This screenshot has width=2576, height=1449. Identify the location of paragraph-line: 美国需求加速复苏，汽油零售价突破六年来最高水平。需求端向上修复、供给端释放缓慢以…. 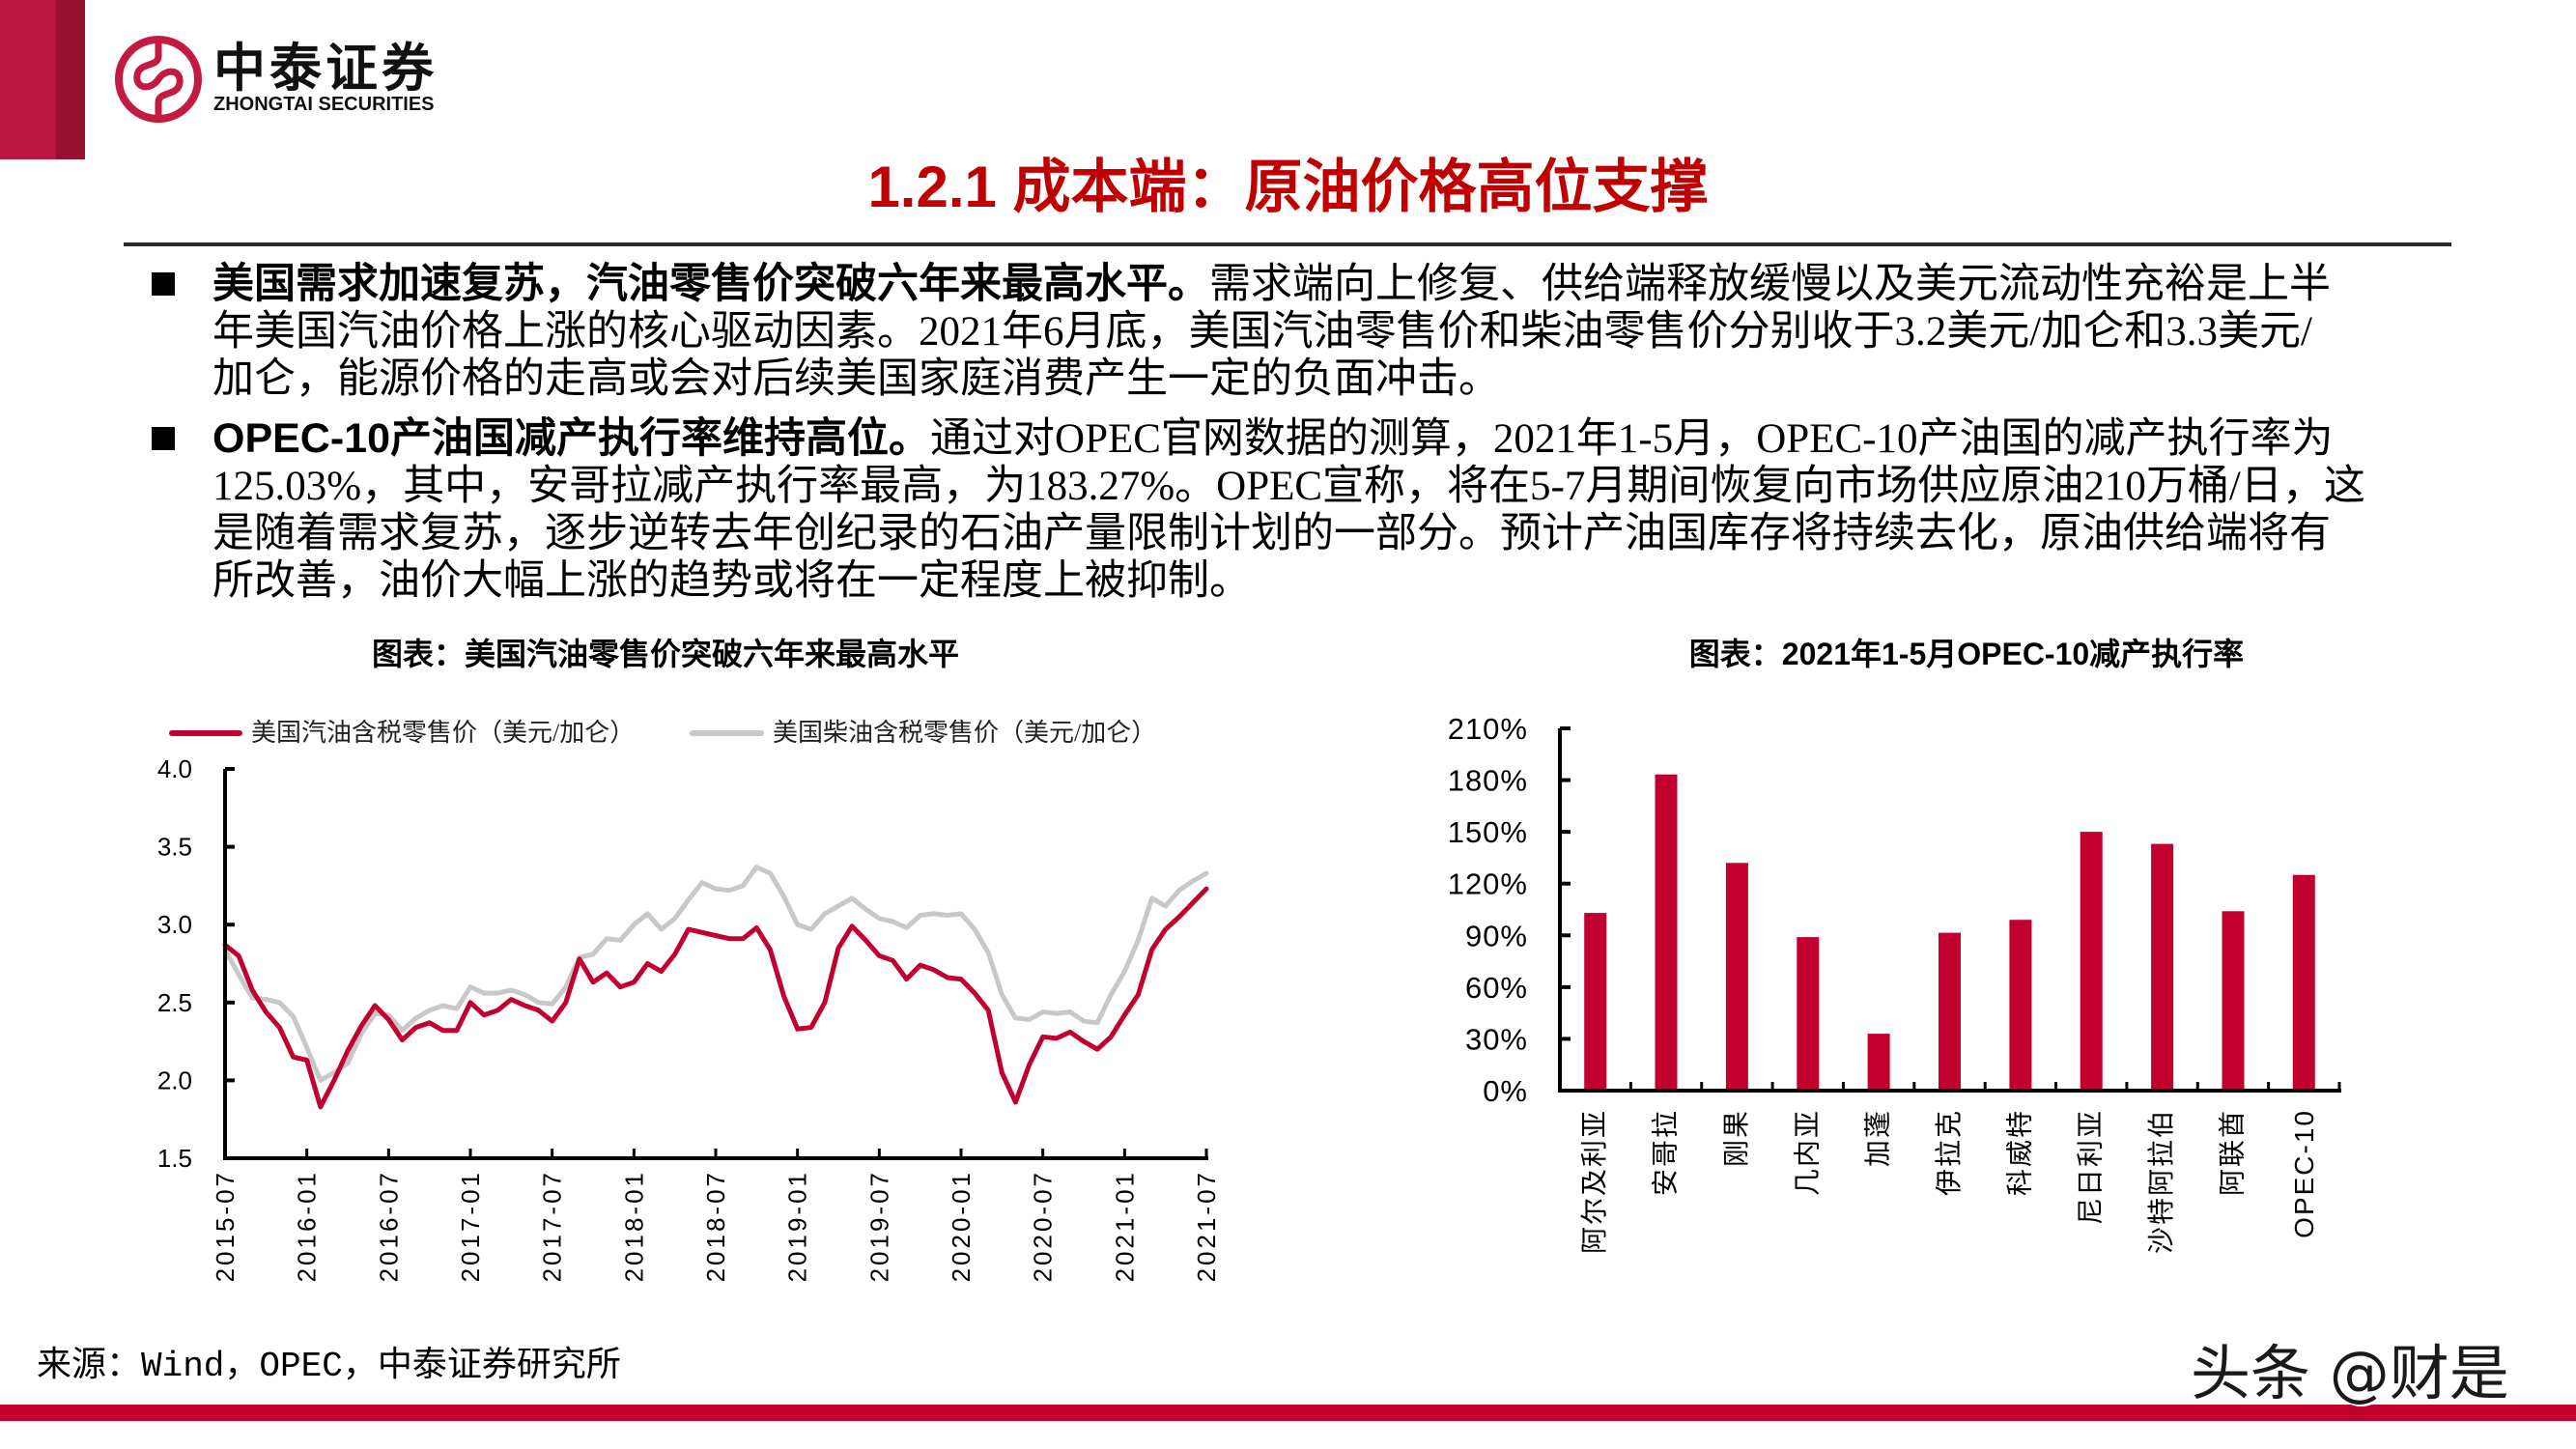
(1271, 284).